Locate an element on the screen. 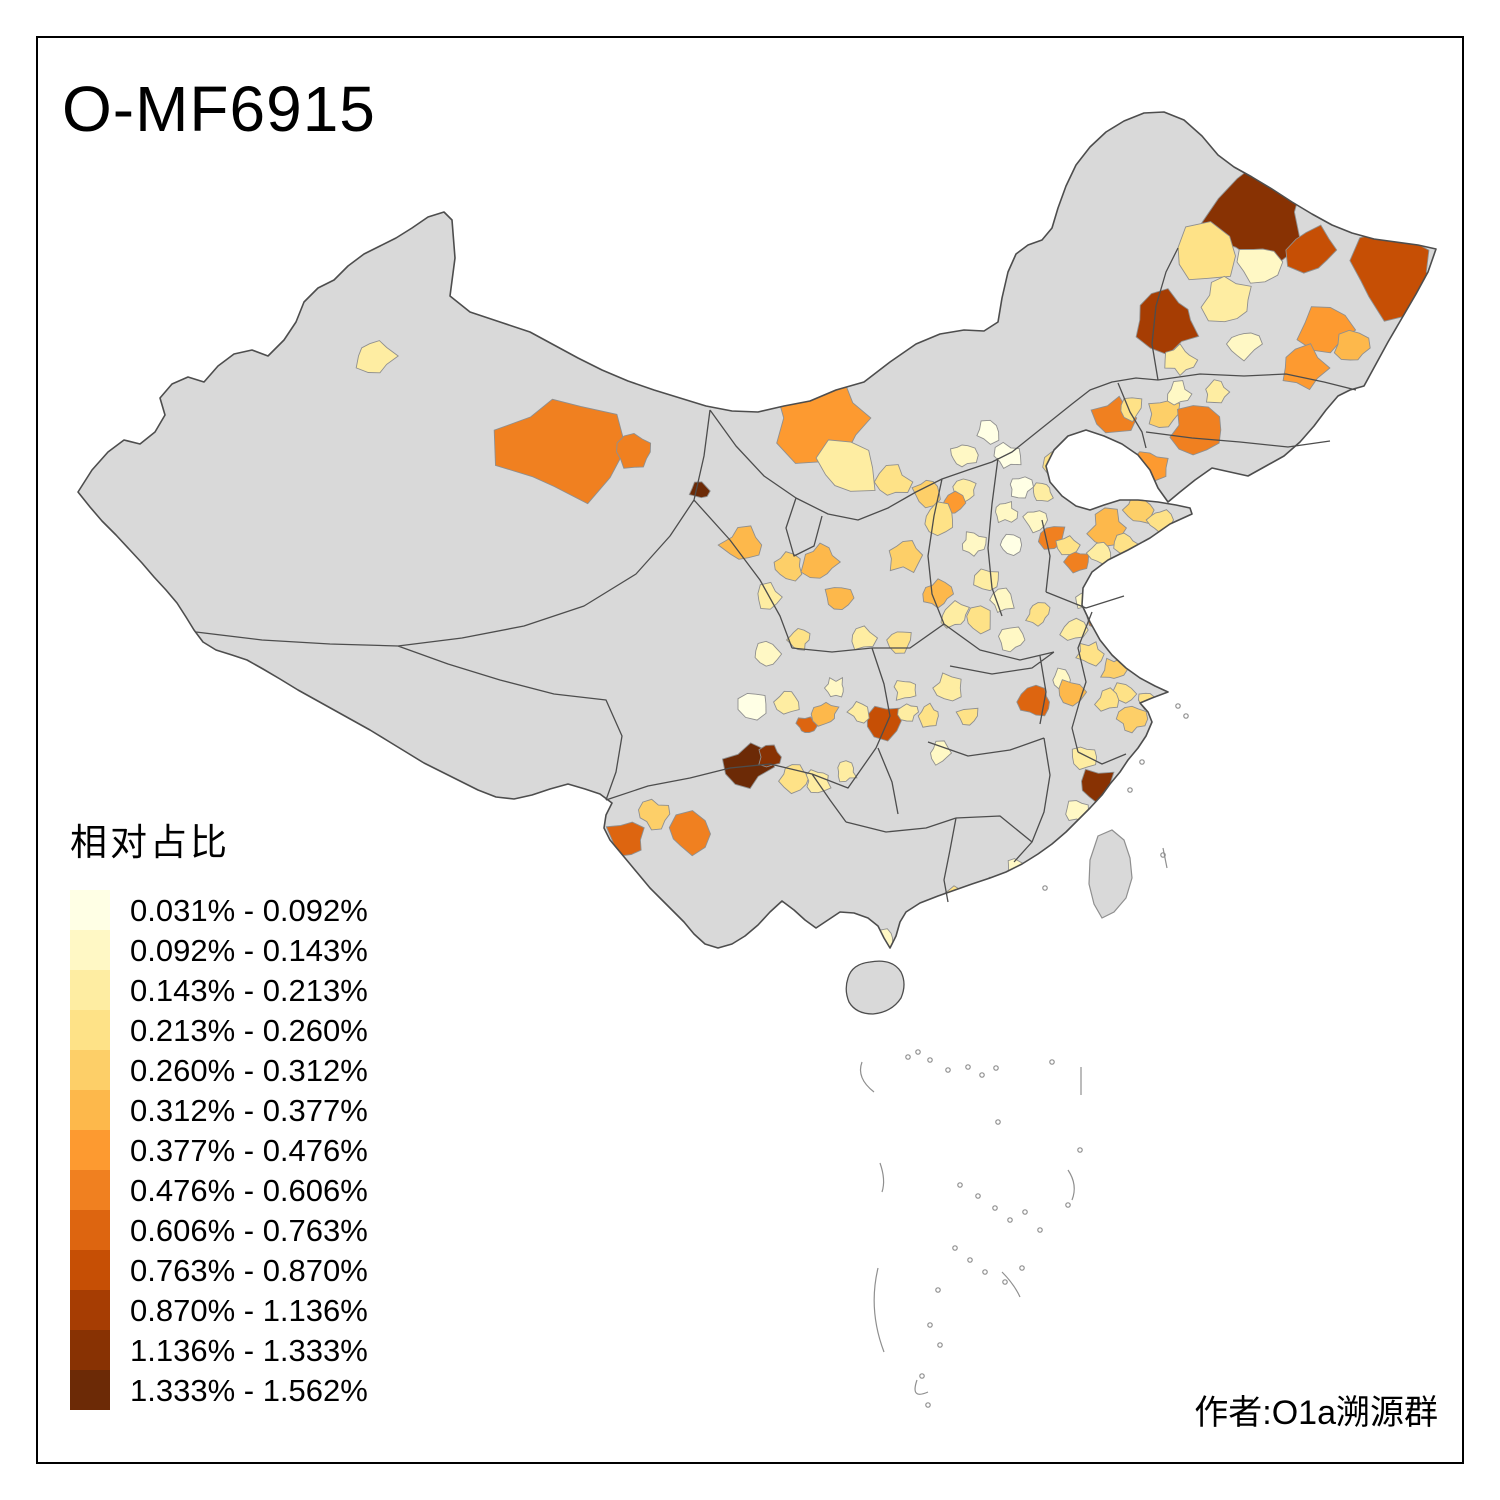 The width and height of the screenshot is (1500, 1500). legend-range-label: 0.213% - 0.260% is located at coordinates (249, 1030).